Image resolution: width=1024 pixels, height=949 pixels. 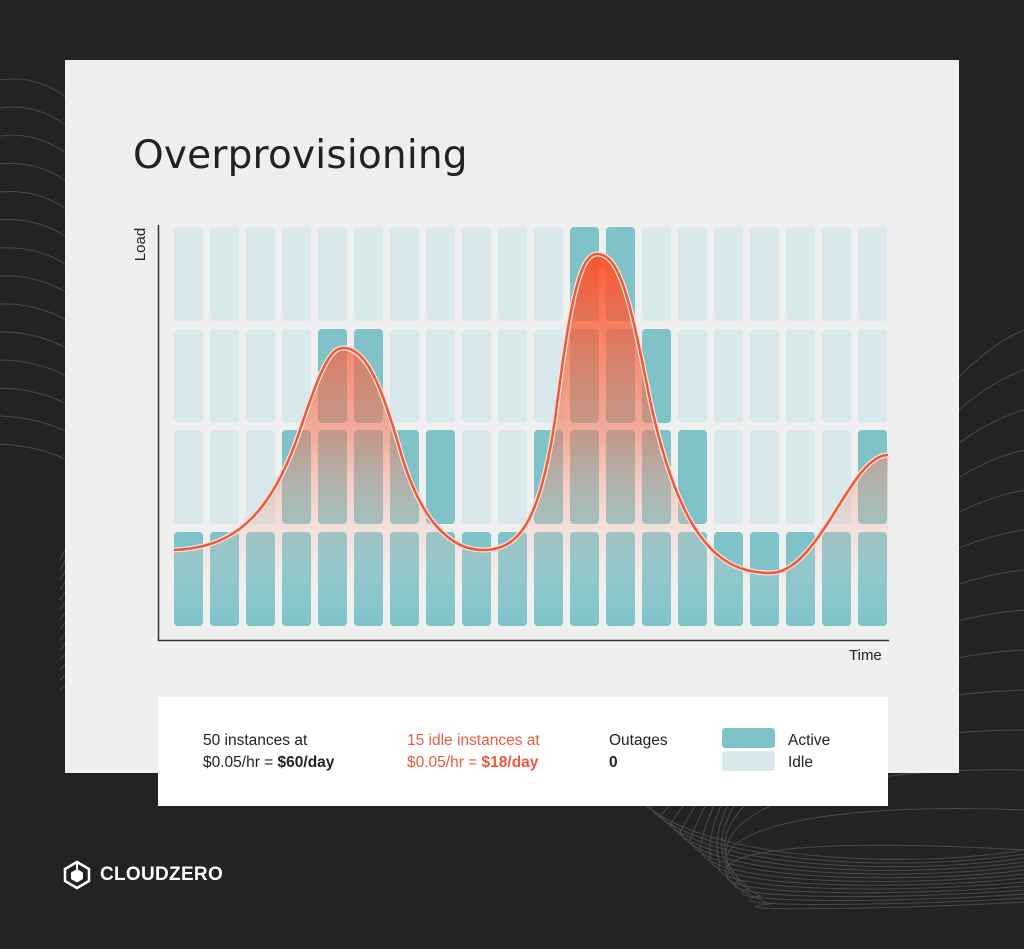 I want to click on y-axis-label: Load, so click(x=141, y=244).